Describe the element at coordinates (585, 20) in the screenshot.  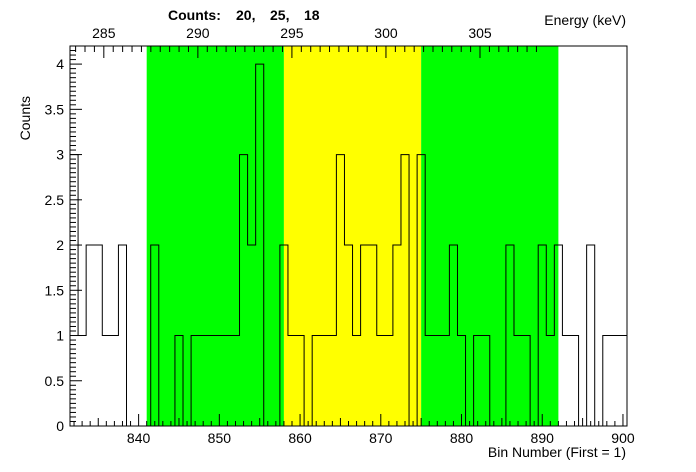
I see `top-axis-label: Energy (keV)` at that location.